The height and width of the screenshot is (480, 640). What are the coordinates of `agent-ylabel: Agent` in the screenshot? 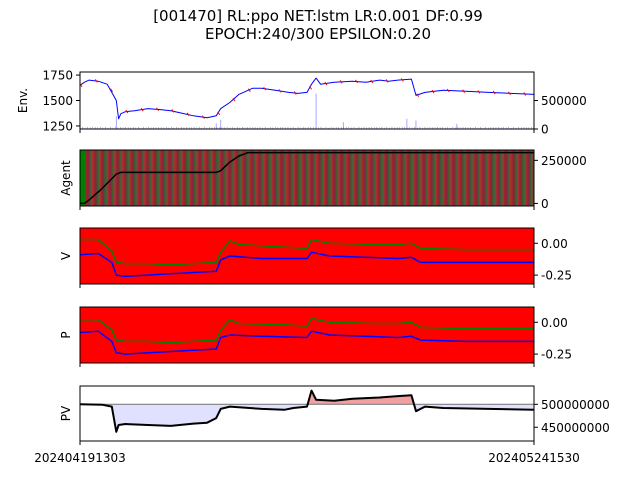 It's located at (66, 178).